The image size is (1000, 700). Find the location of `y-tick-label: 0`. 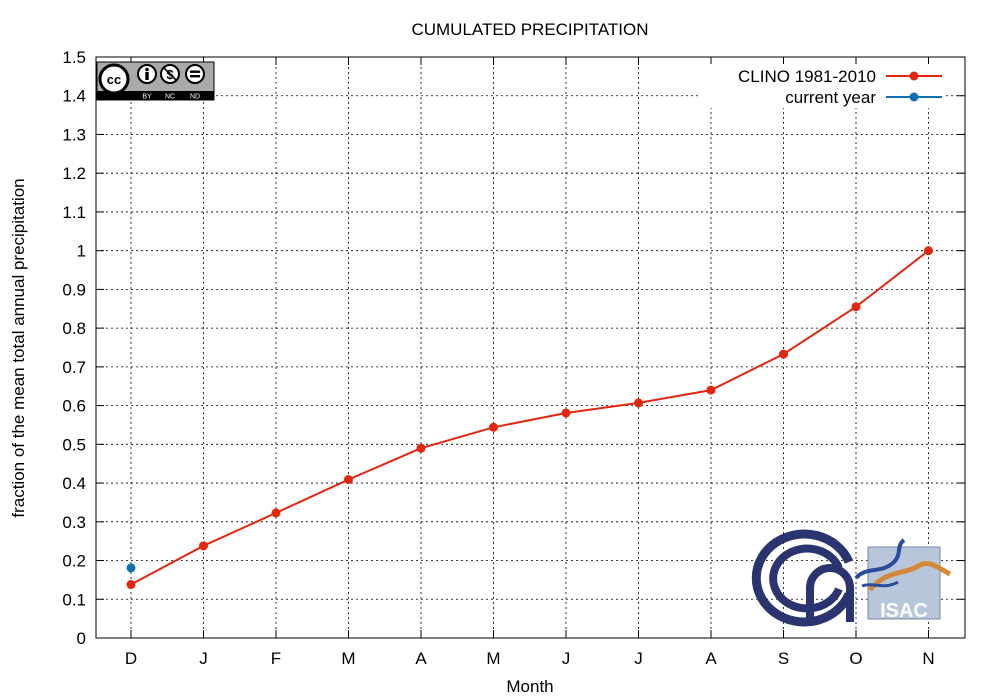

y-tick-label: 0 is located at coordinates (81, 638).